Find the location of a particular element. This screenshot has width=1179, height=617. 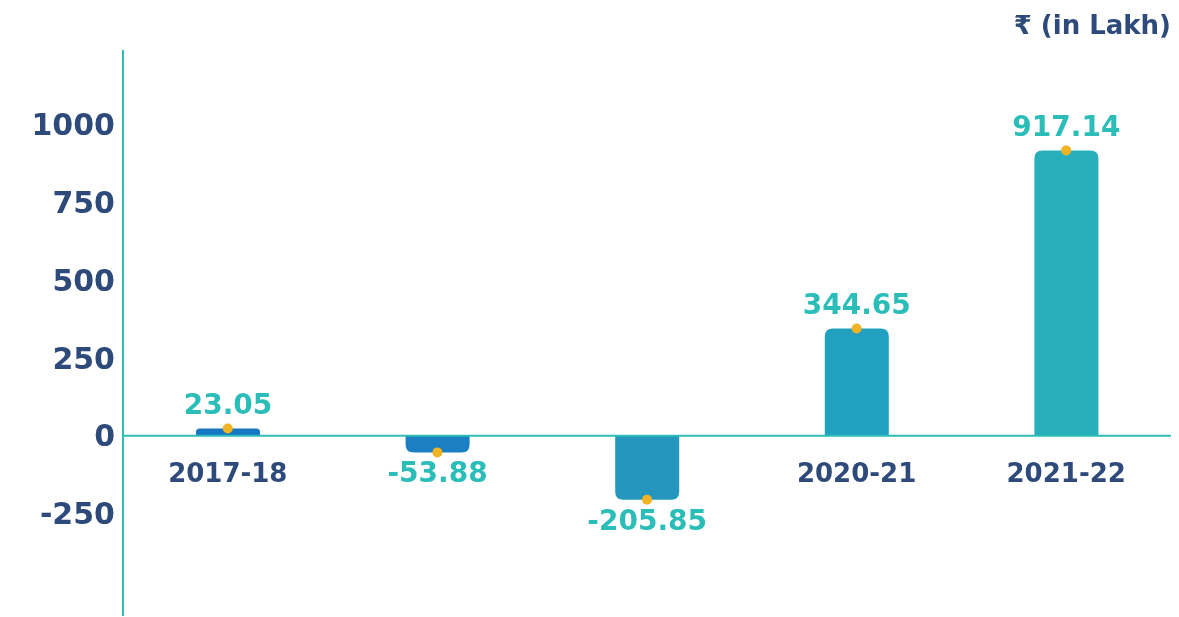

data-label: -205.85 is located at coordinates (647, 520).